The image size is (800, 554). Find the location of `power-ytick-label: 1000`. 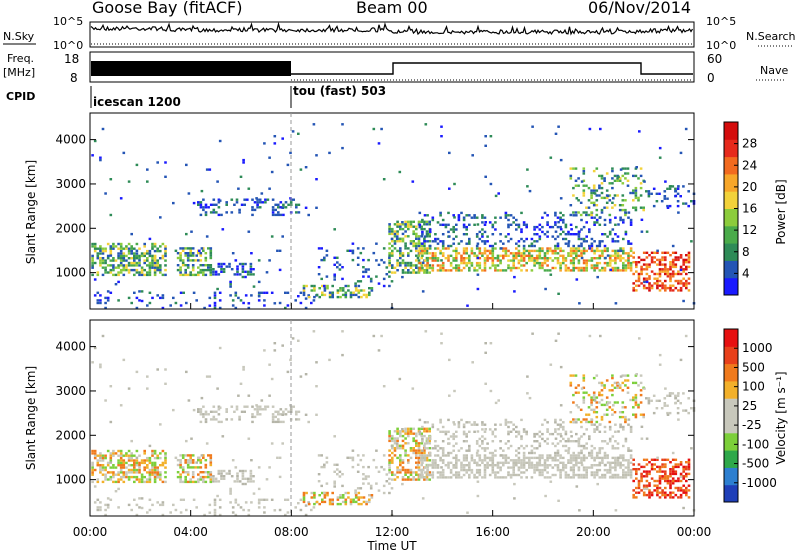

power-ytick-label: 1000 is located at coordinates (70, 273).